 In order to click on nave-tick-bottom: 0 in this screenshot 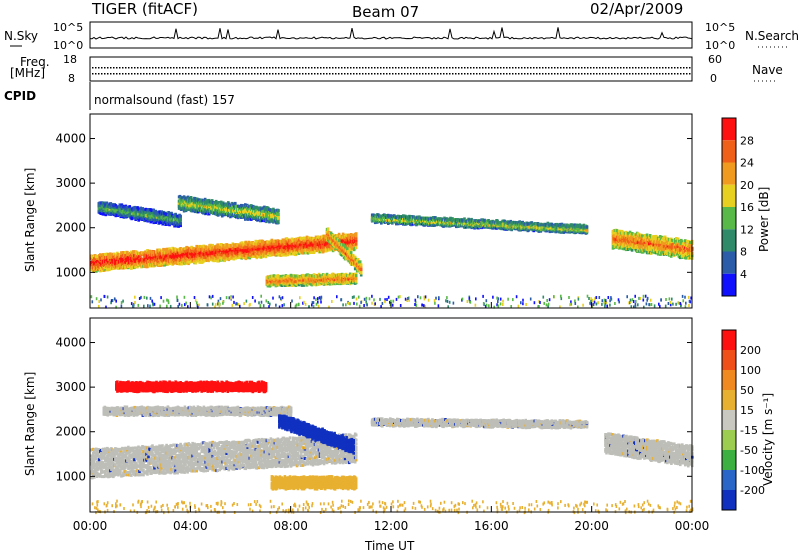, I will do `click(713, 78)`.